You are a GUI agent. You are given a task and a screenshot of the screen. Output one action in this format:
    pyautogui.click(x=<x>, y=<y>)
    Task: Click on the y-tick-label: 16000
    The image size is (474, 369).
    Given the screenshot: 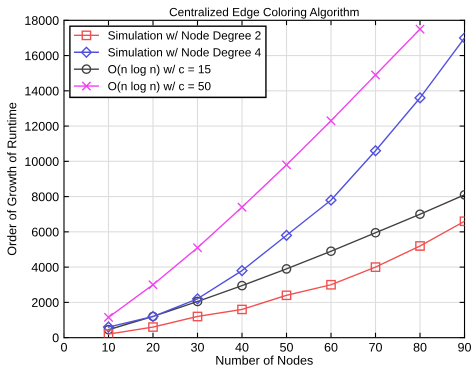 What is the action you would take?
    pyautogui.click(x=42, y=55)
    